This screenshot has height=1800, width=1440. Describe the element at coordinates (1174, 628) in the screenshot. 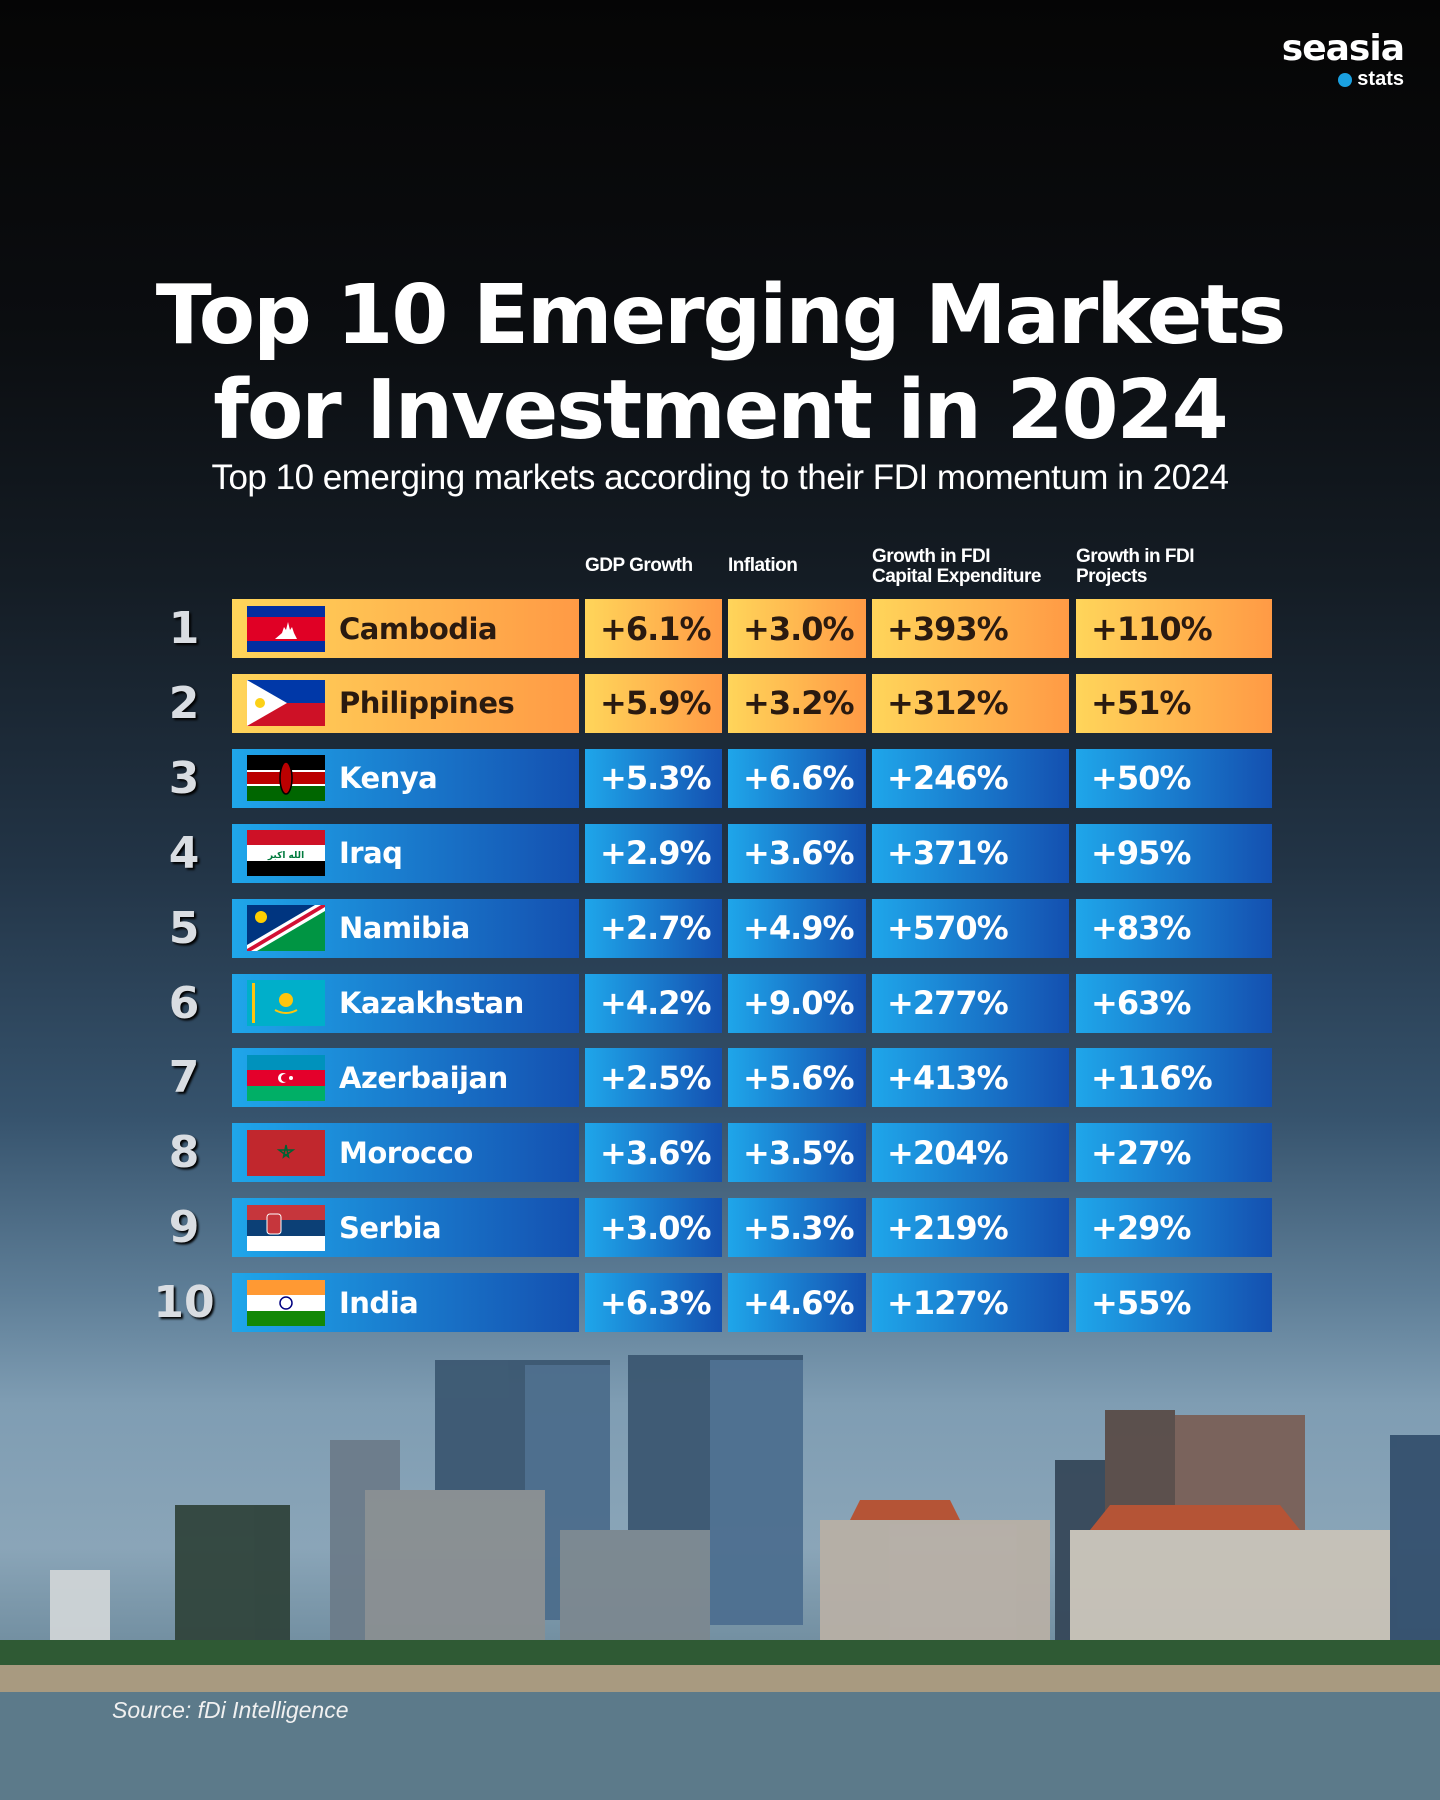

I see `value-cell: +110%` at that location.